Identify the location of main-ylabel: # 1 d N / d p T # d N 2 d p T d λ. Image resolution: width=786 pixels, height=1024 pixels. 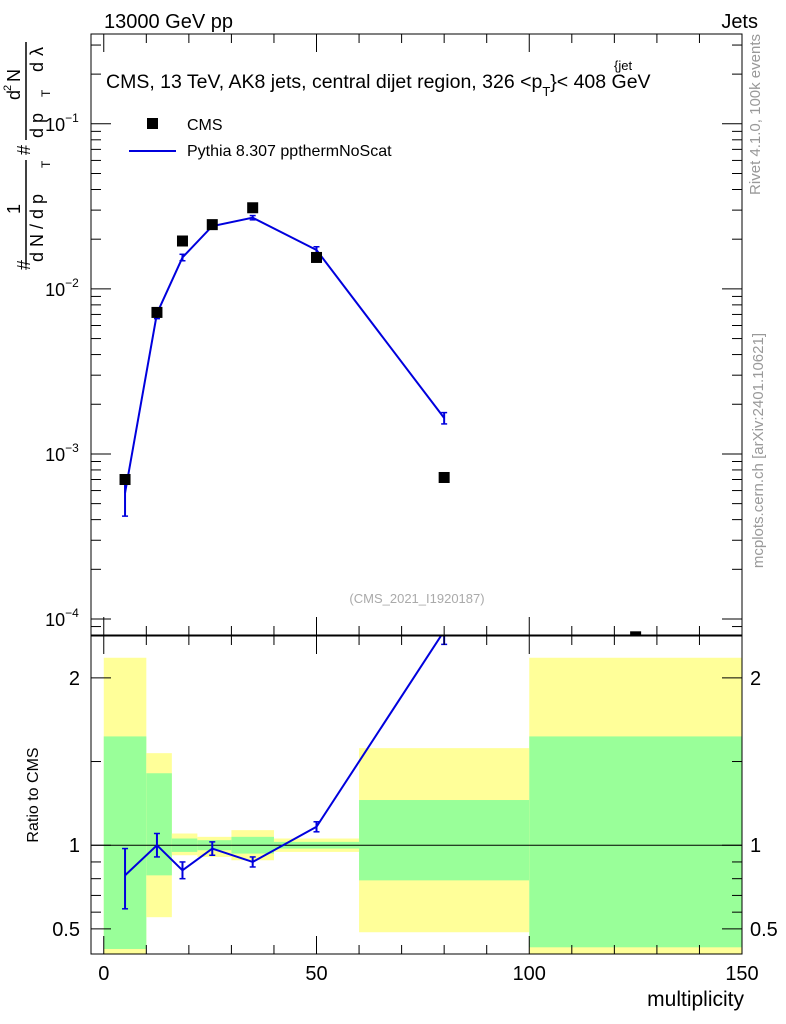
(27, 156).